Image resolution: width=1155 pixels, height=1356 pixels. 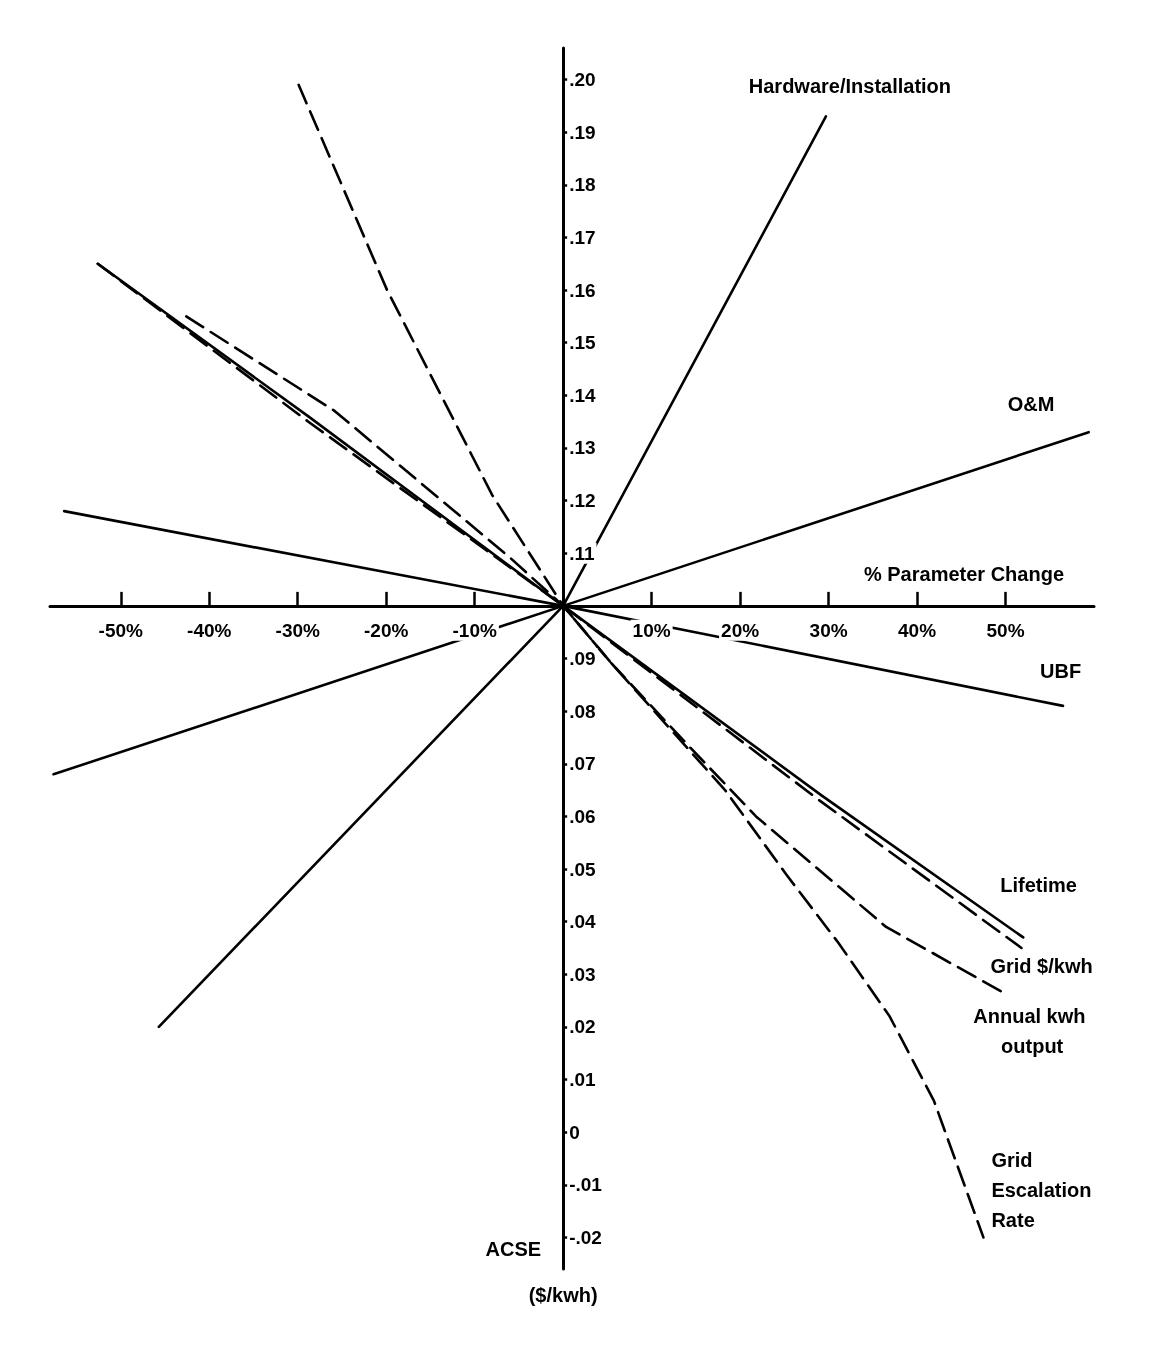 I want to click on x-tick-label: 40%, so click(x=917, y=630).